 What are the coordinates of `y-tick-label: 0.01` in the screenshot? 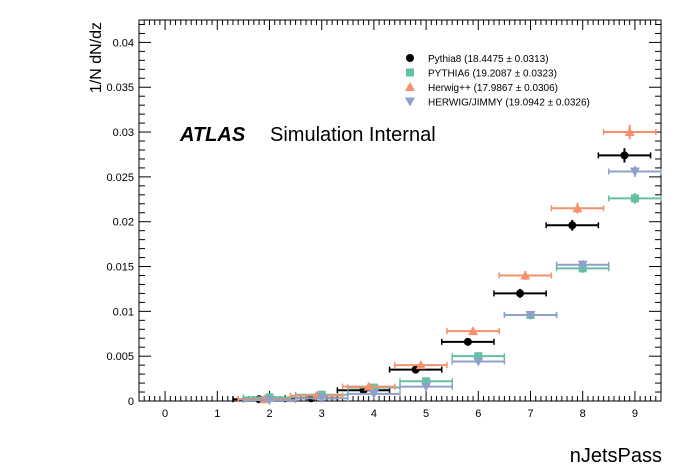 It's located at (123, 312).